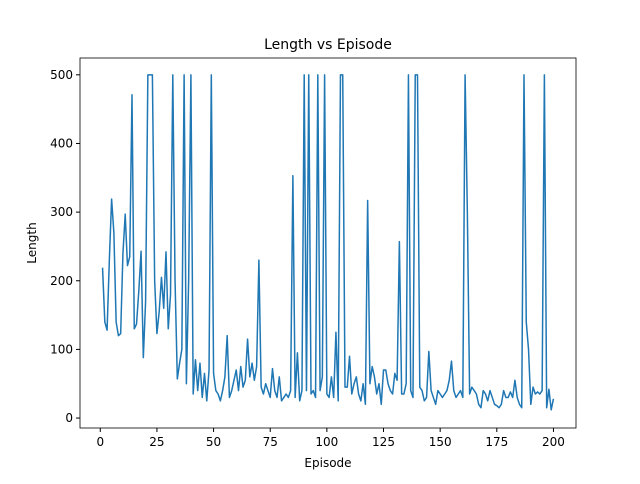  What do you see at coordinates (553, 442) in the screenshot?
I see `x-tick-label: 200` at bounding box center [553, 442].